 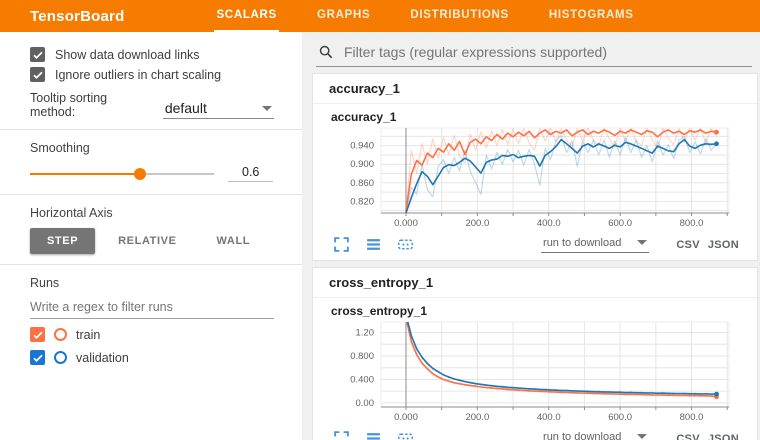 I want to click on runs-filter-input, so click(x=152, y=309).